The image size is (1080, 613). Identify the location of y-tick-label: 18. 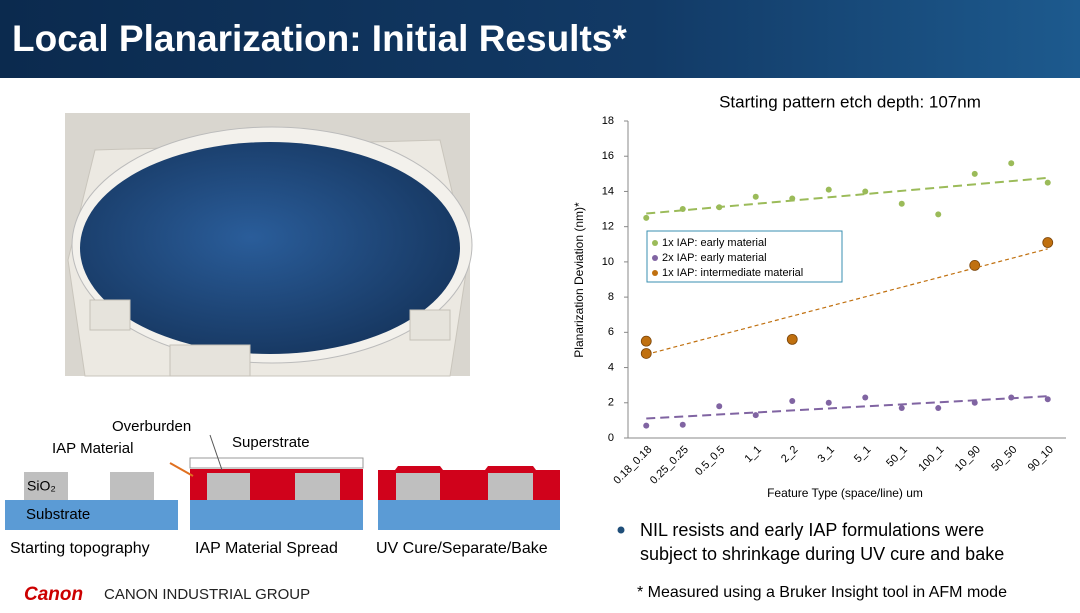
(608, 121).